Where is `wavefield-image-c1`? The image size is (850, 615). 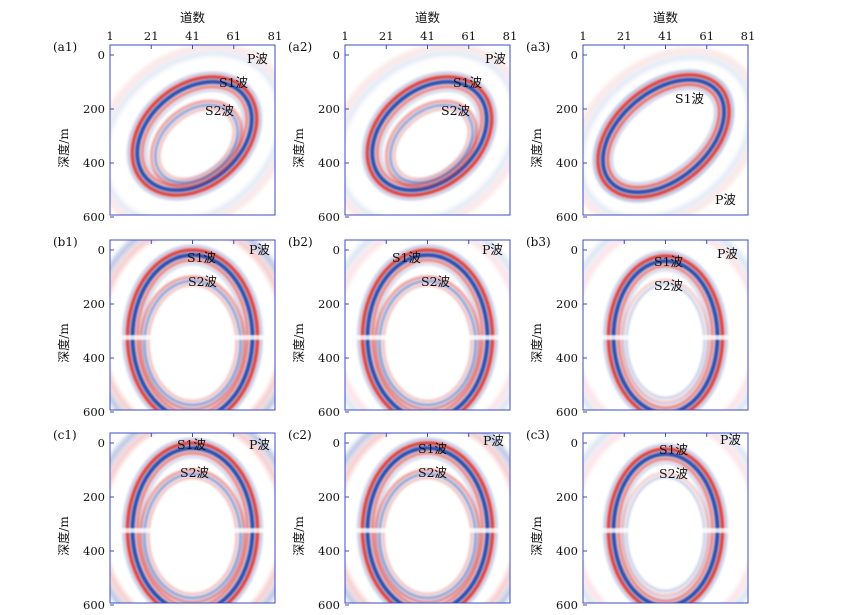 wavefield-image-c1 is located at coordinates (192, 518).